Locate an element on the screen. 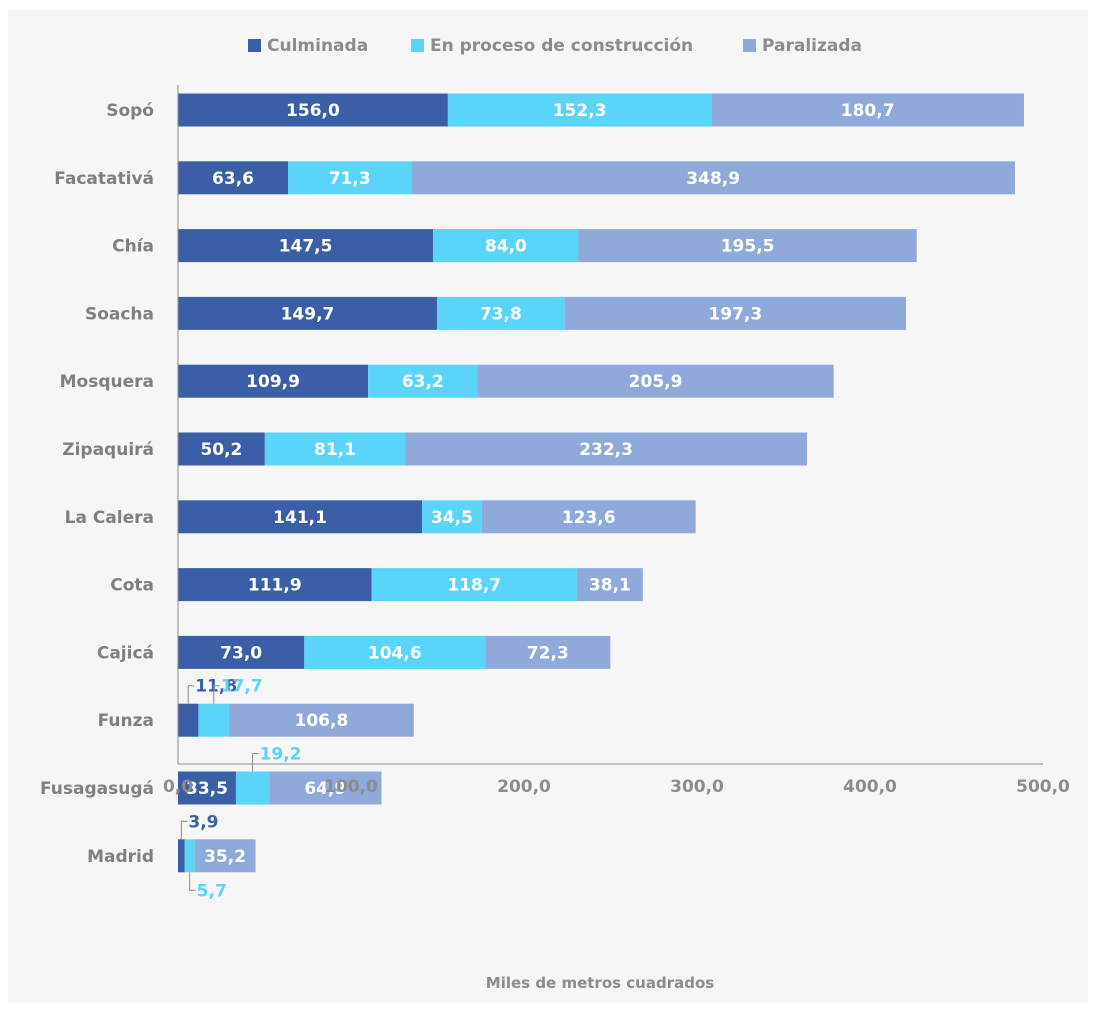  bar-zipaquira-en-proceso-de-construccion is located at coordinates (335, 449).